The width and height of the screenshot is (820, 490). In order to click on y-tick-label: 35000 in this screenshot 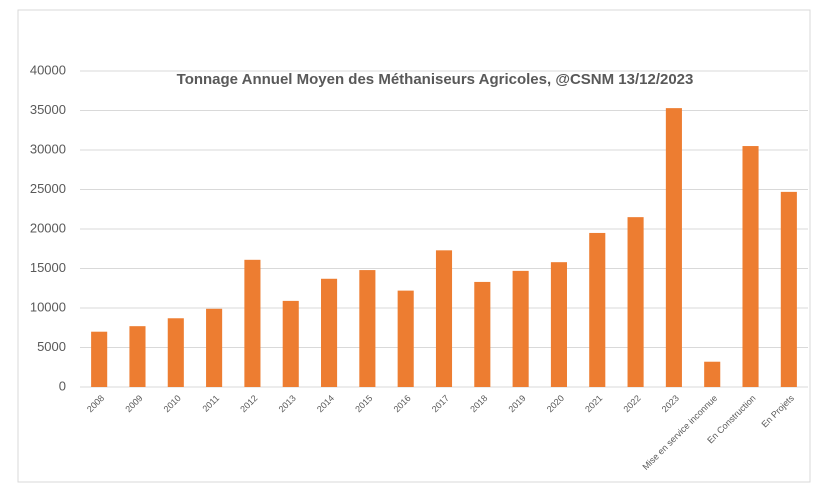, I will do `click(48, 109)`.